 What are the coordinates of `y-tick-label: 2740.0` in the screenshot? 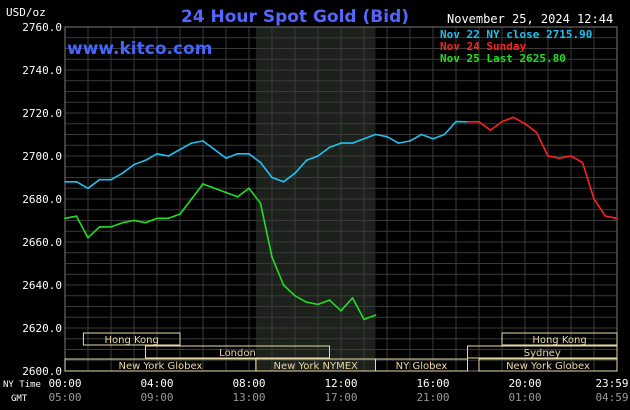 It's located at (42, 70).